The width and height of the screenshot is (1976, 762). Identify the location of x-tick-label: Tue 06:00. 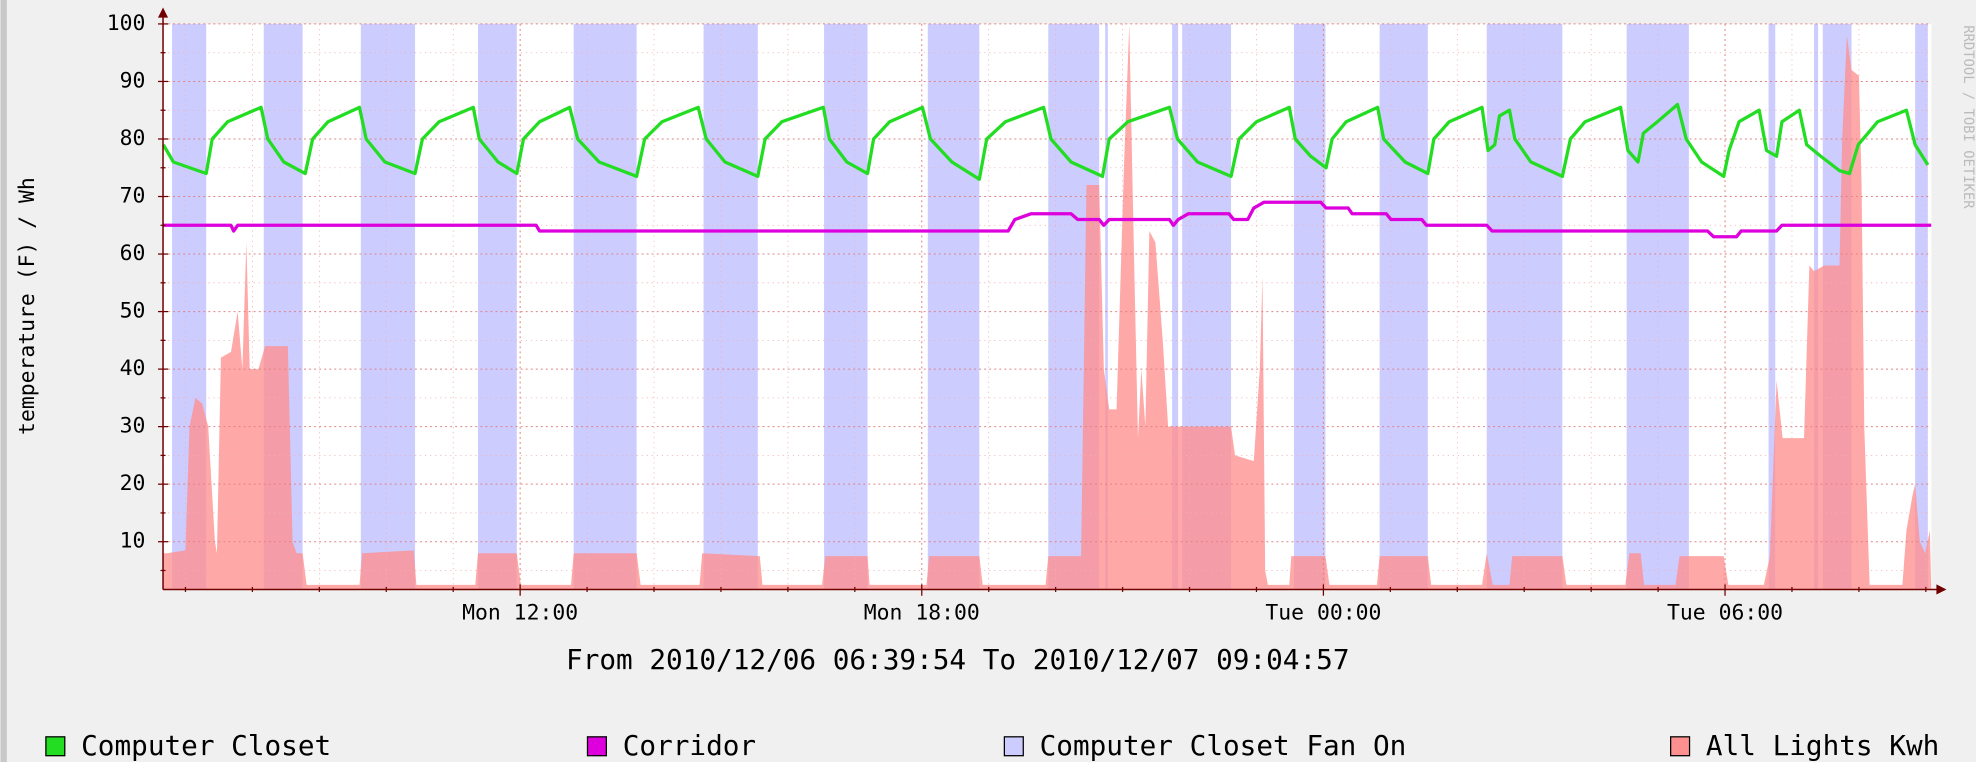
(1725, 612).